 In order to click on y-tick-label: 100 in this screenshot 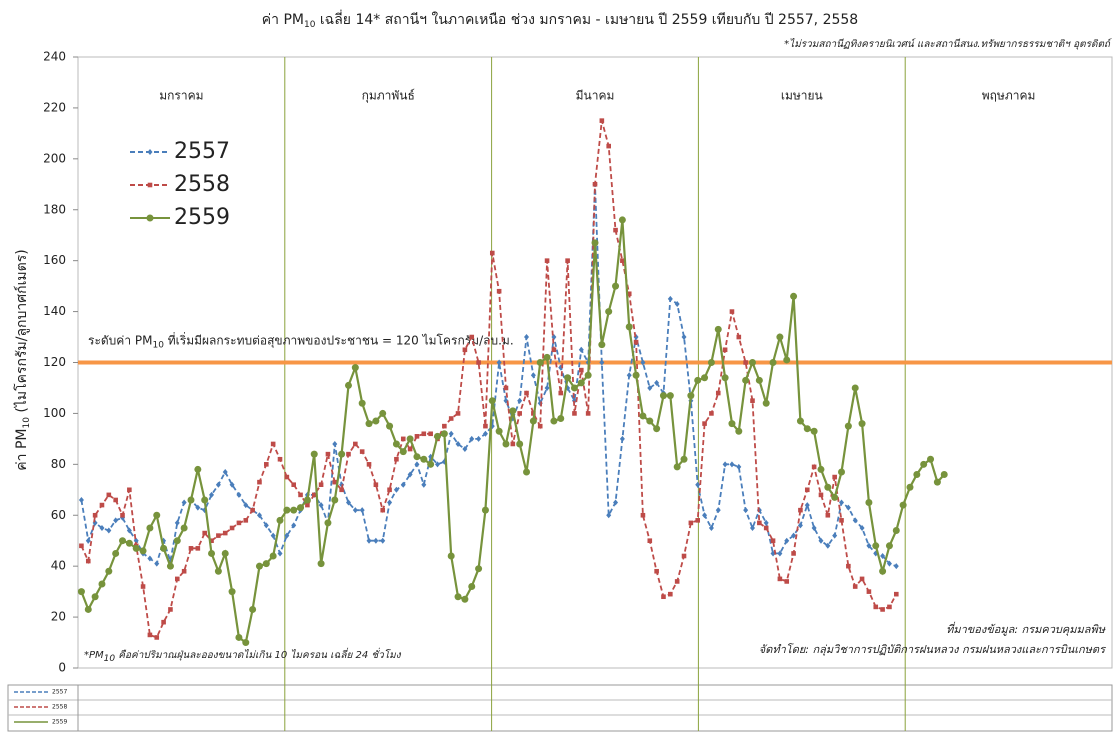, I will do `click(54, 413)`.